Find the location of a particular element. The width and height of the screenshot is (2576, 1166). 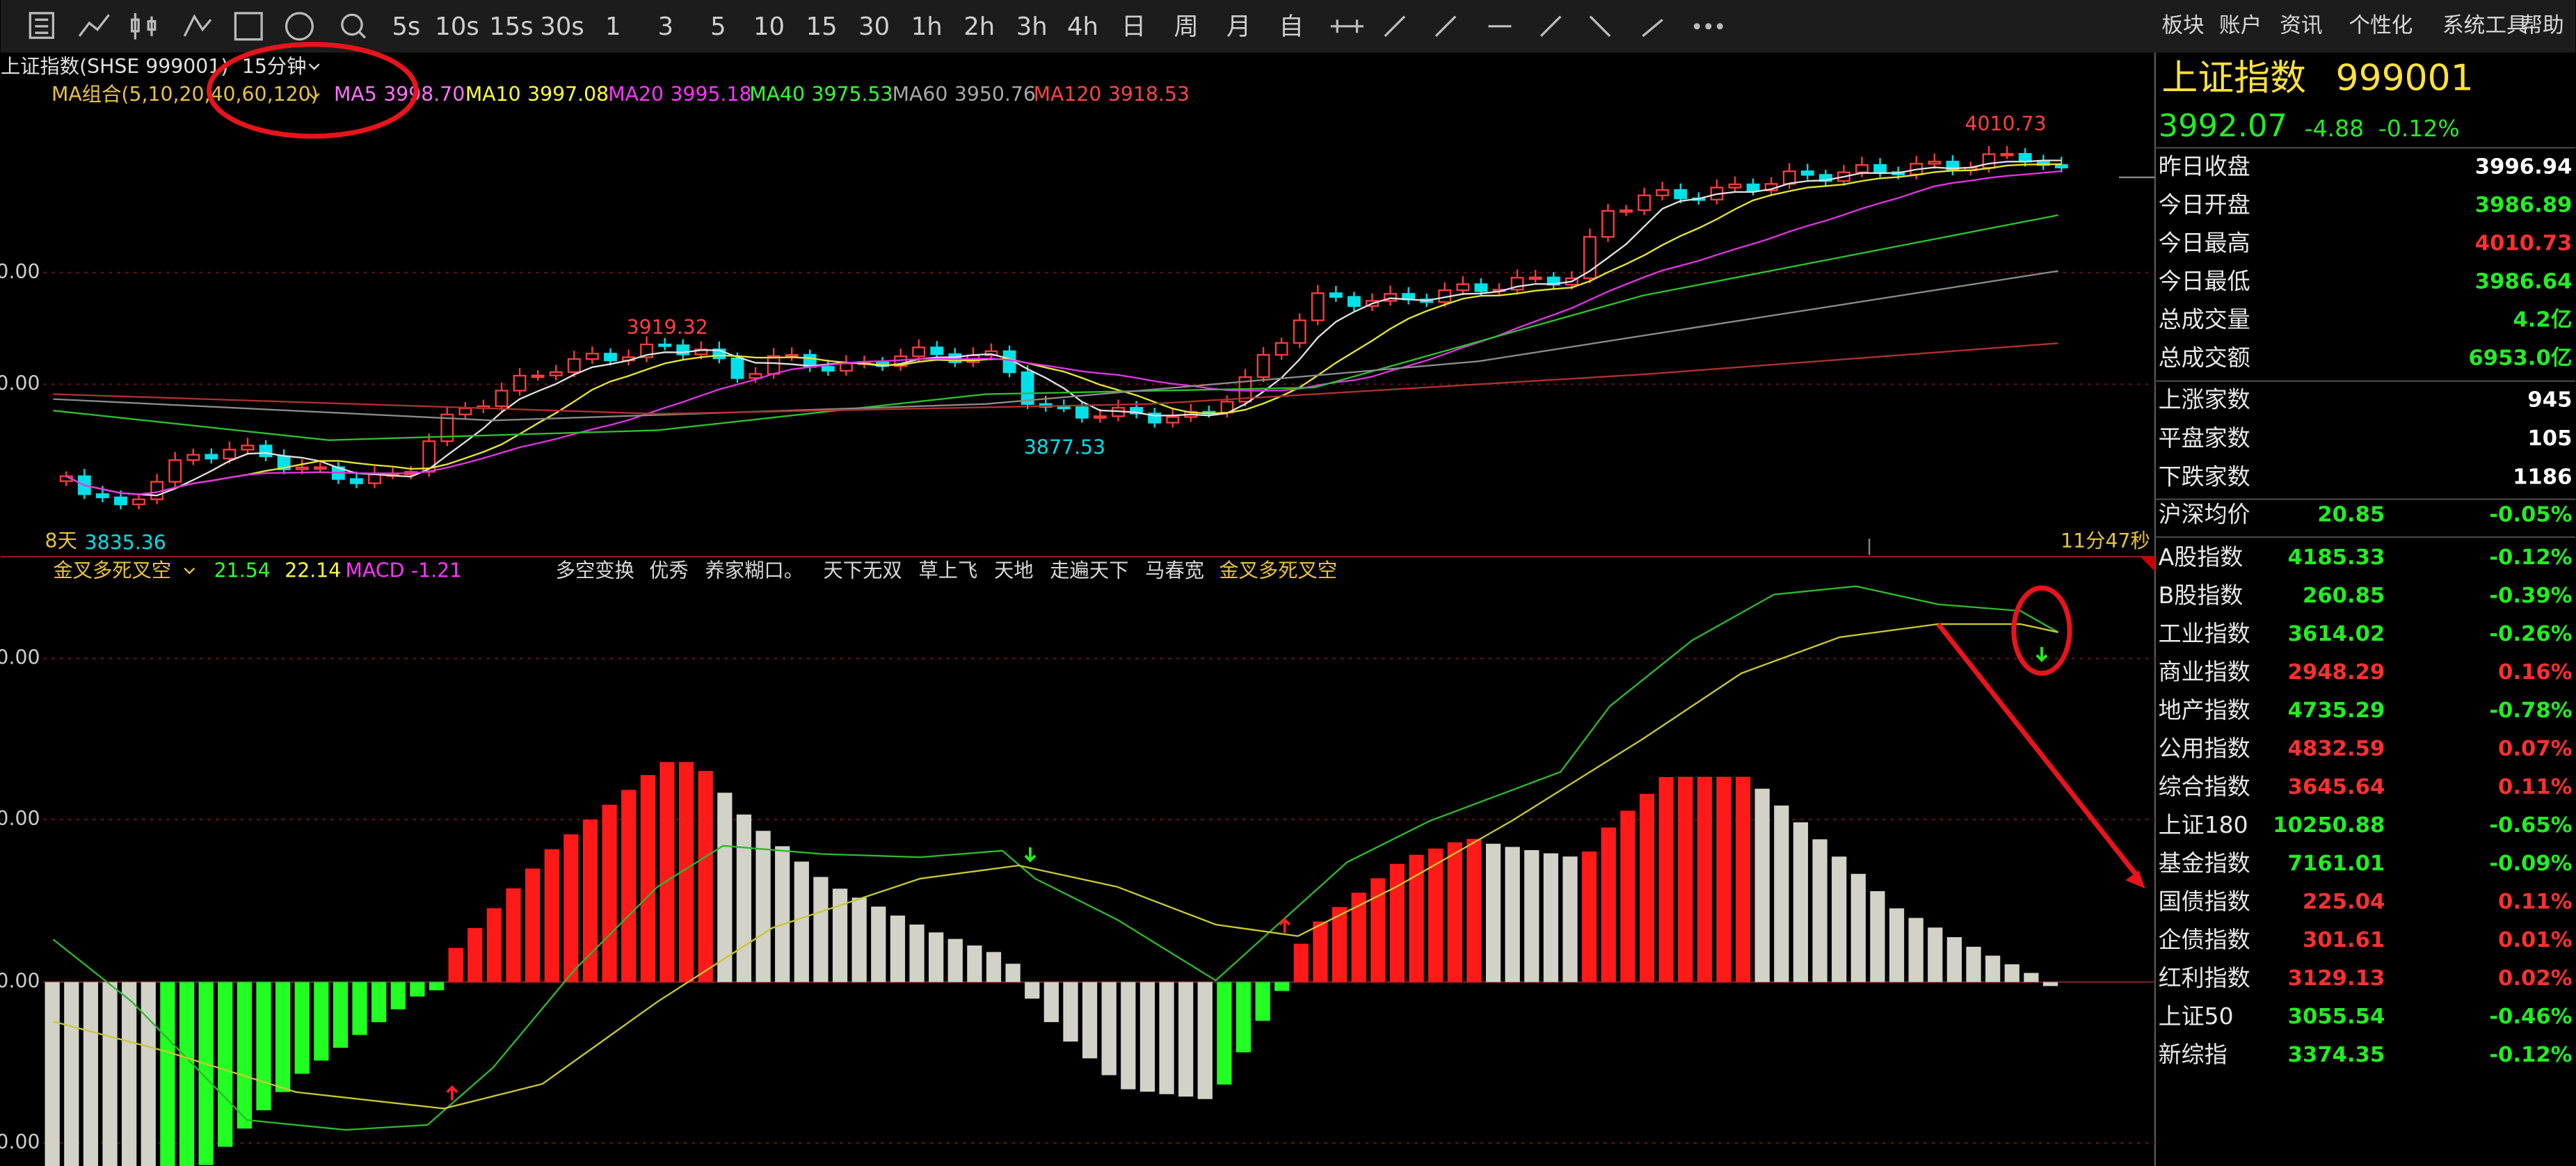

breadth-label: 下跌家数 is located at coordinates (2204, 476).